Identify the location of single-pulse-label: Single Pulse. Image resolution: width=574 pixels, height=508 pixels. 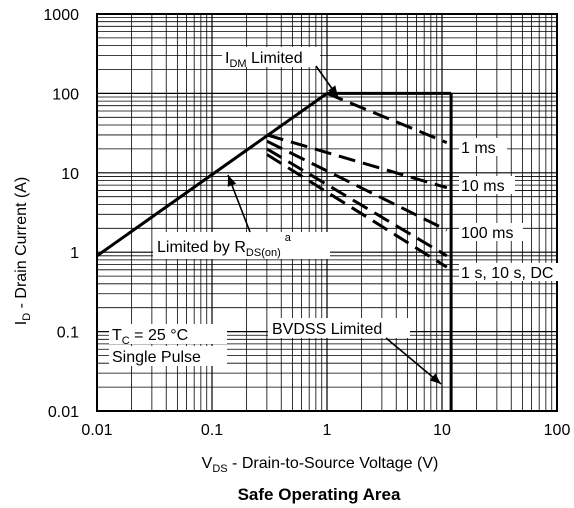
(156, 357).